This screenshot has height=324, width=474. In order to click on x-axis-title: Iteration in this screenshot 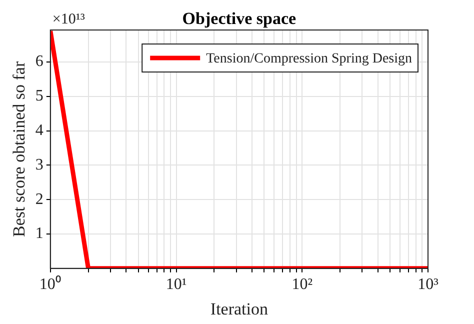, I will do `click(239, 308)`.